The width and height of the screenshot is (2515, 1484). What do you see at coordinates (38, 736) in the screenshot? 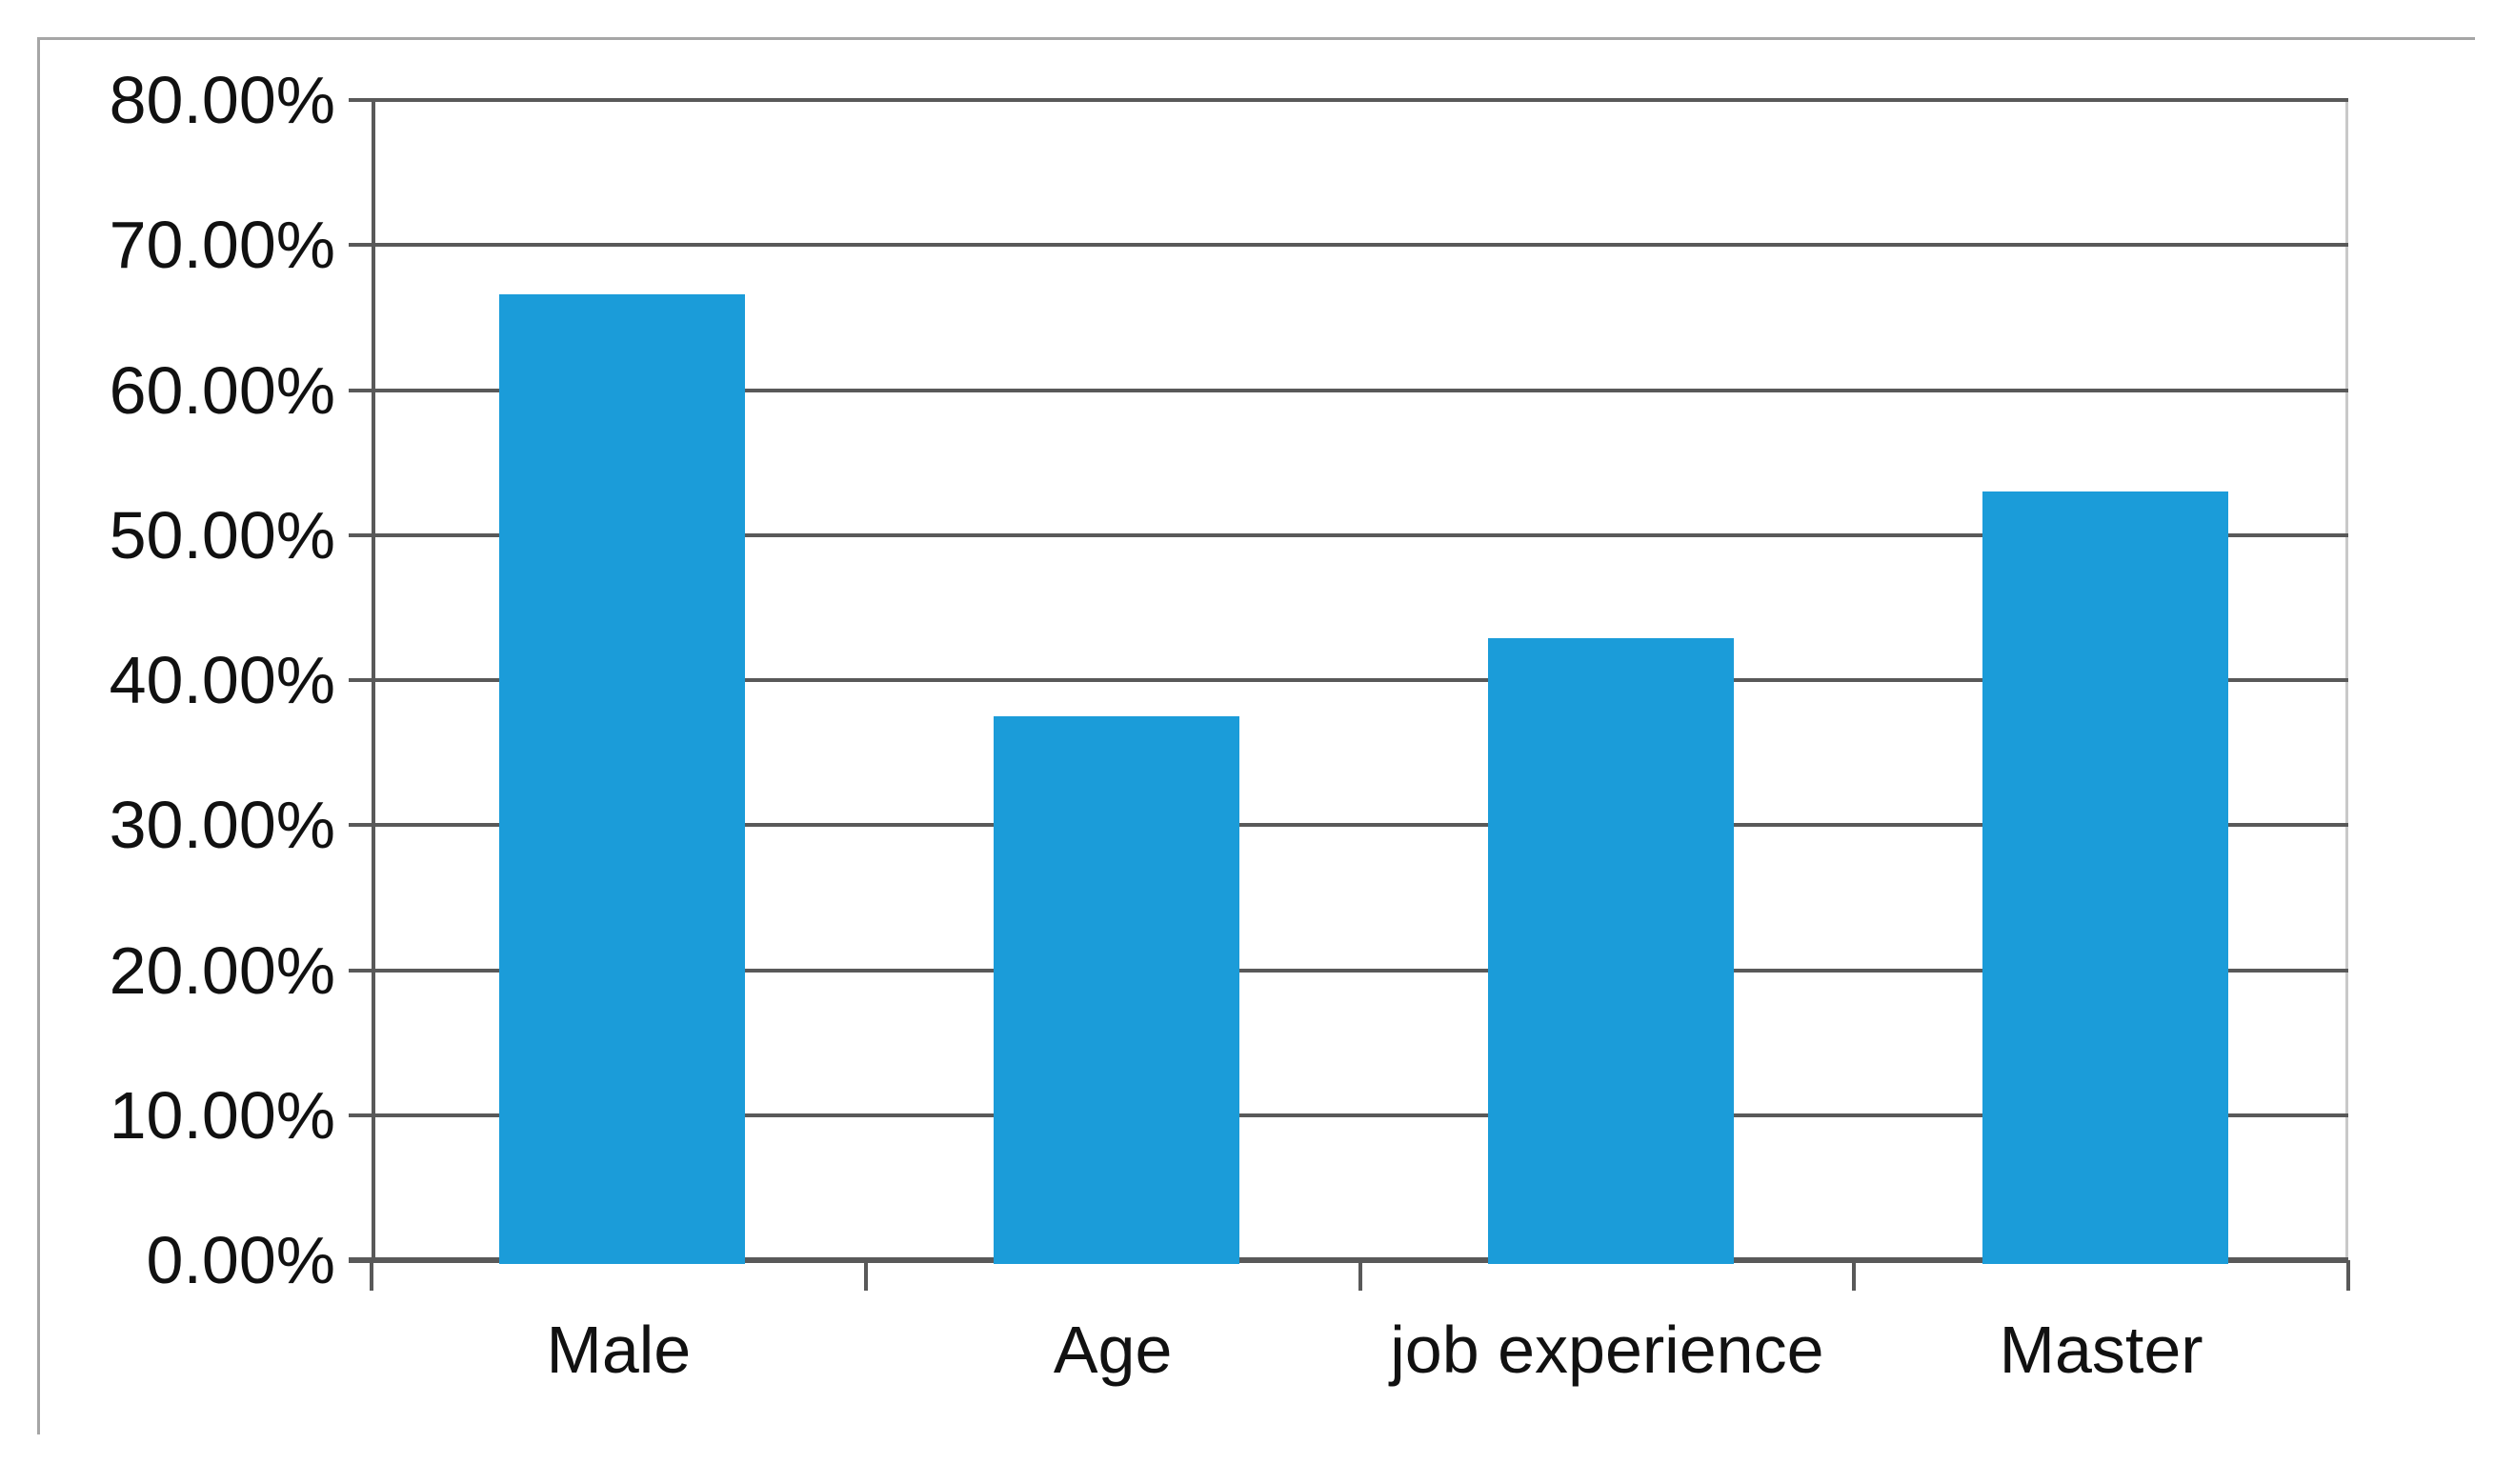
I see `frame-left-border` at bounding box center [38, 736].